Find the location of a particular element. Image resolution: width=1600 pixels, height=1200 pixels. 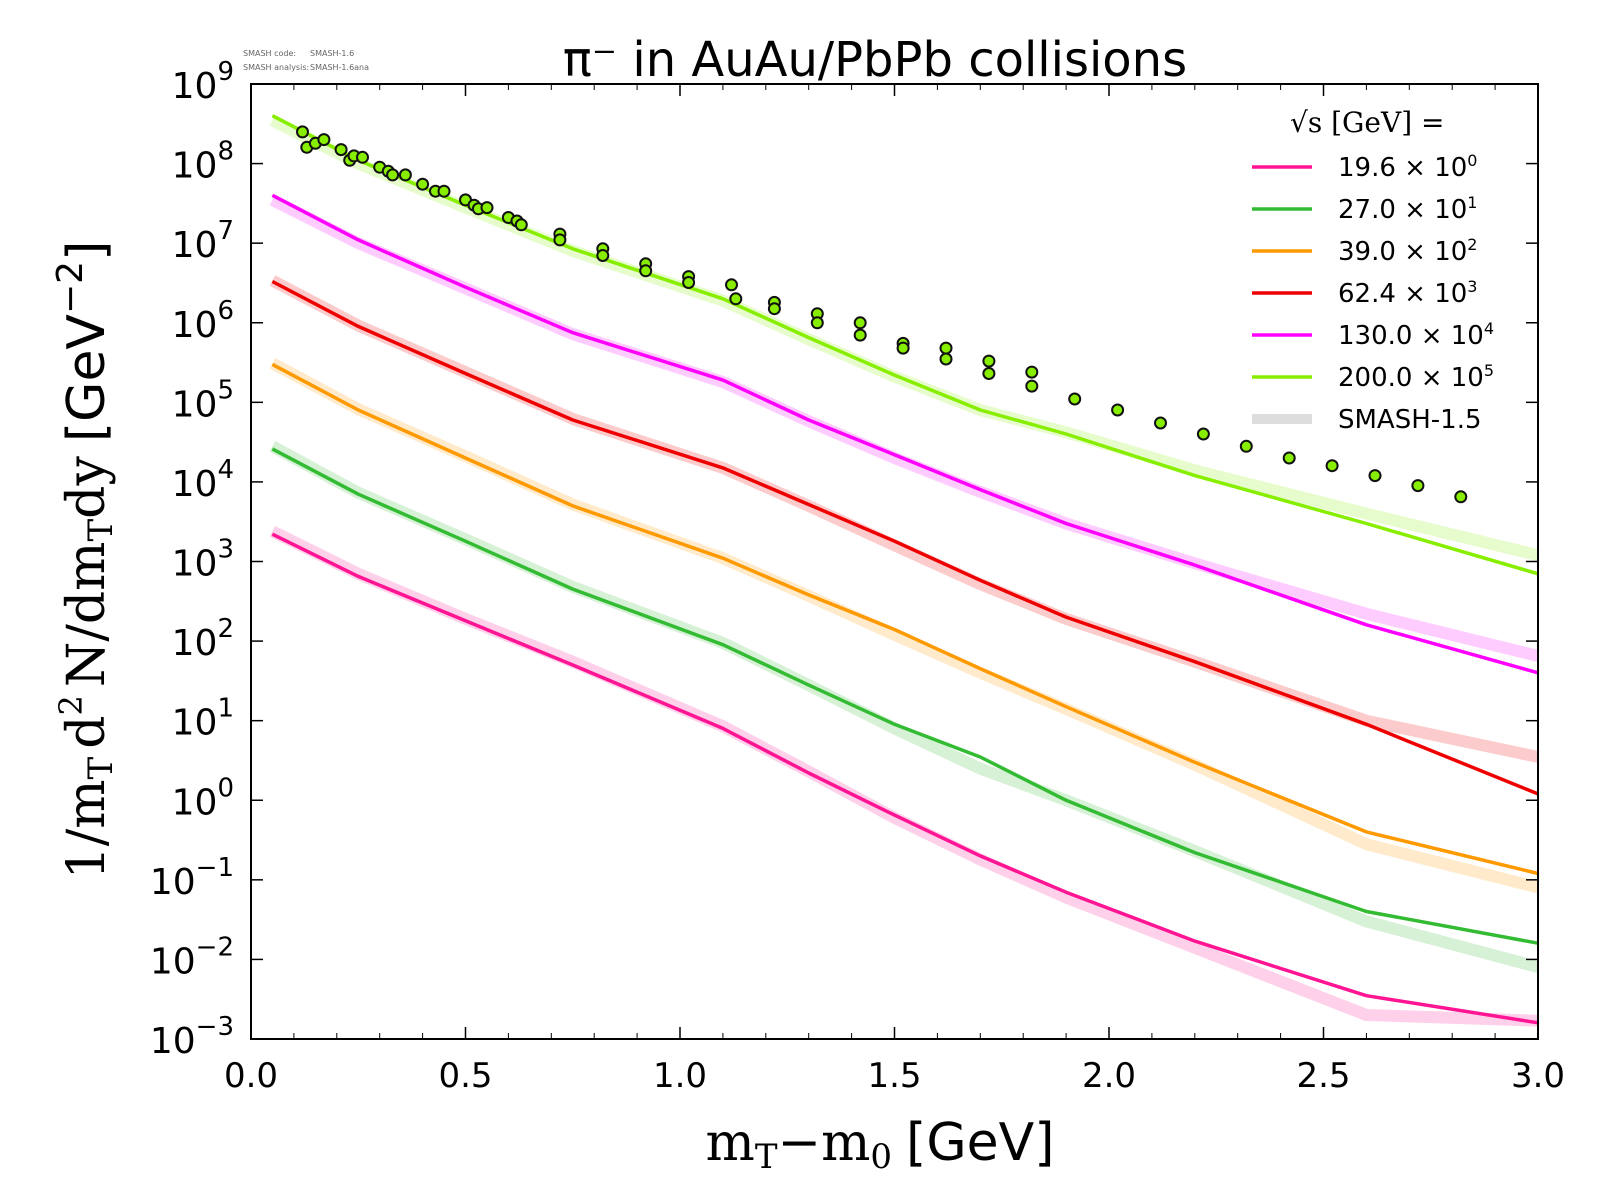

y-tick-label: 10⁻³ is located at coordinates (192, 1037).